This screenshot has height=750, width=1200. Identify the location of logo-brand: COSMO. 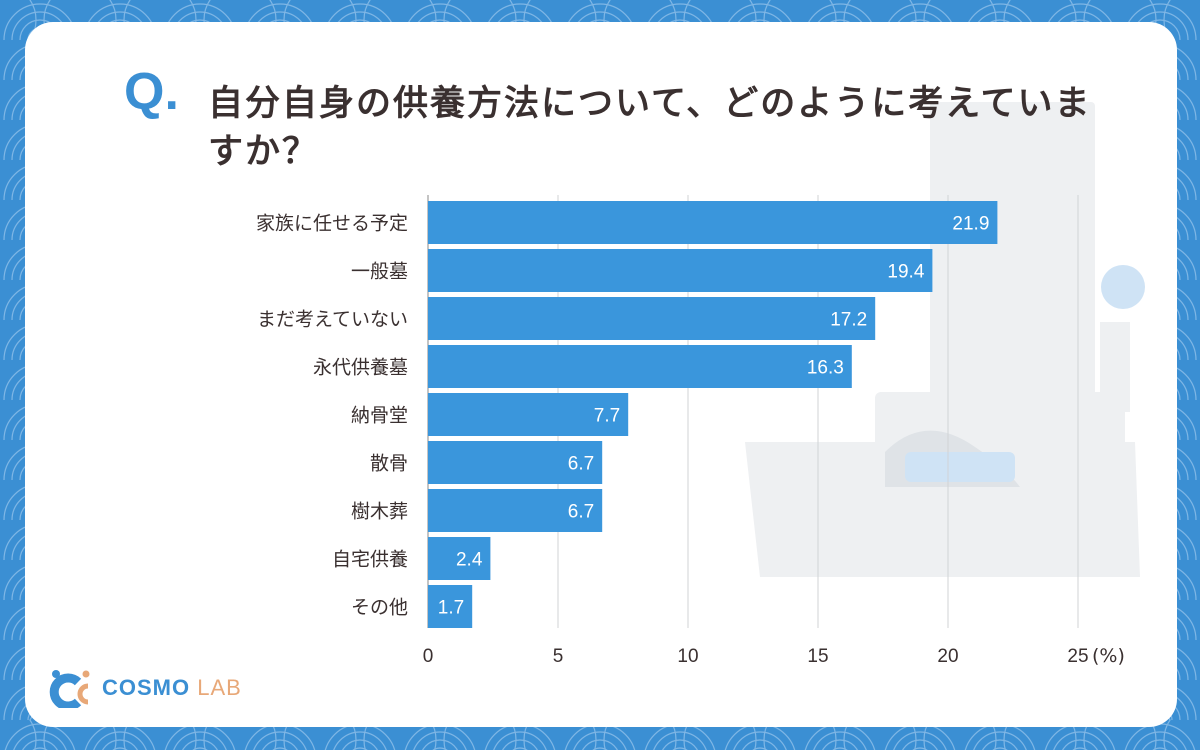
(146, 687).